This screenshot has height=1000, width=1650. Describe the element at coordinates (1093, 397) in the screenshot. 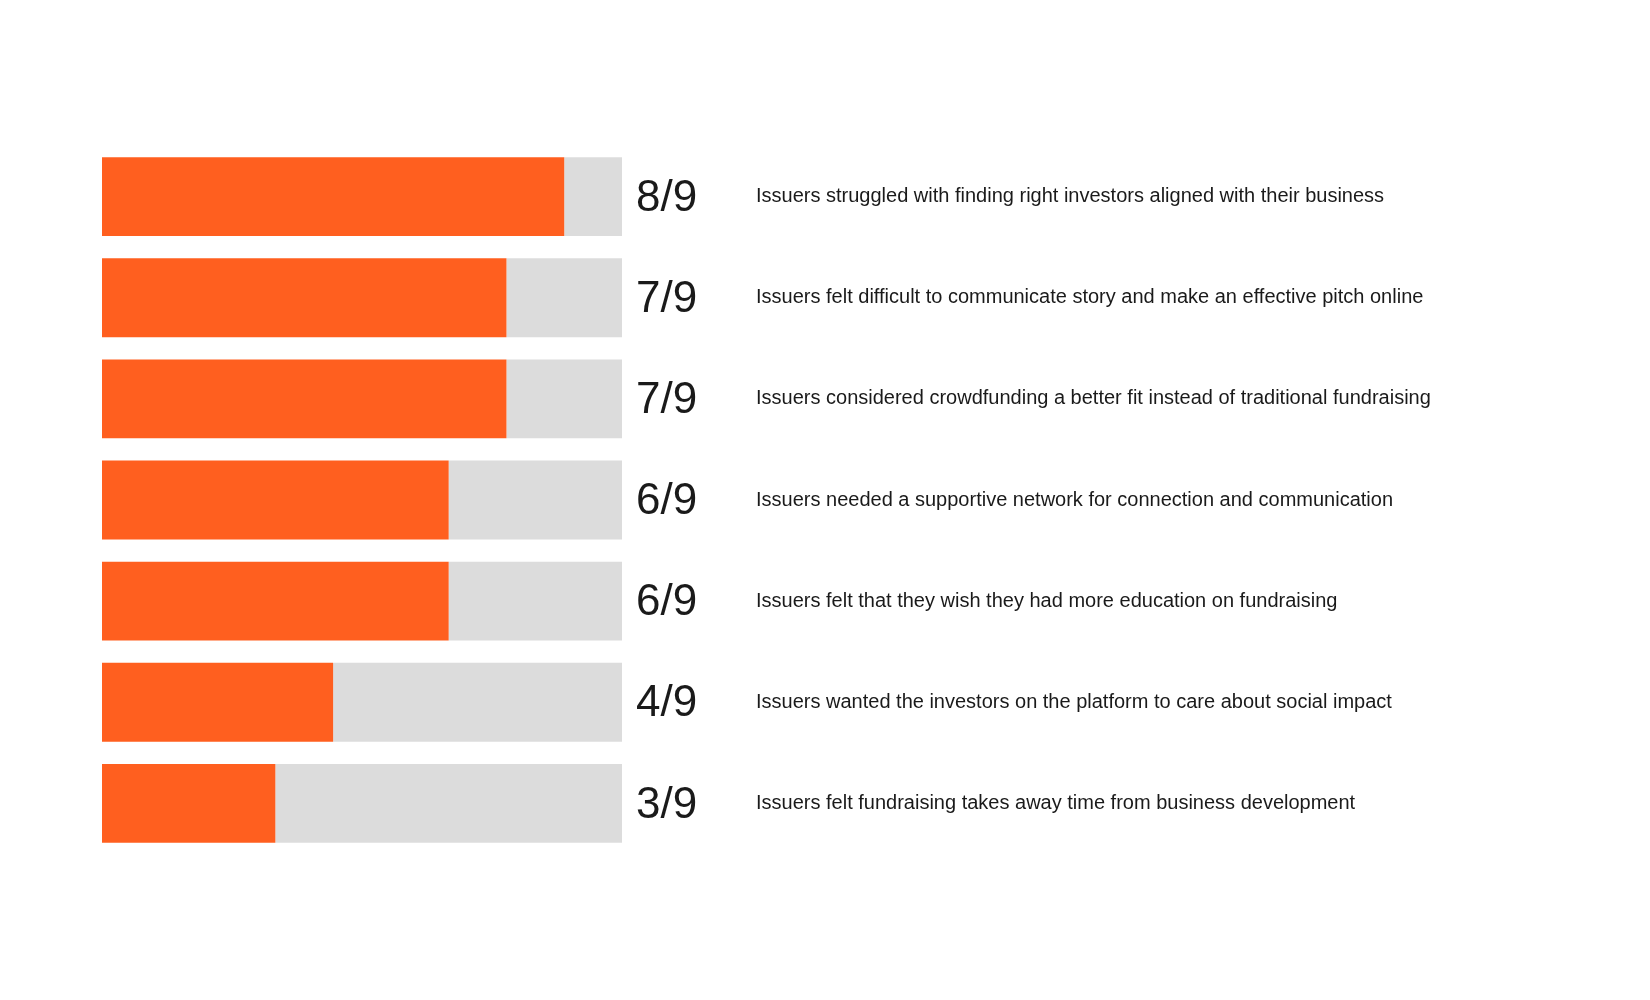

I see `y-tick-label: Issuers considered crowdfunding a better fit instead of traditional fundraising` at that location.